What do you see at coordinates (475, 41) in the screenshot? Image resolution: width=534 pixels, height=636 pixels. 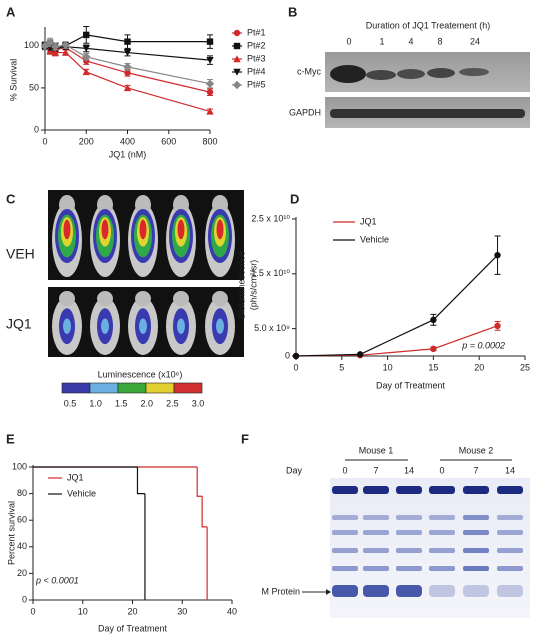 I see `lane-label: 24` at bounding box center [475, 41].